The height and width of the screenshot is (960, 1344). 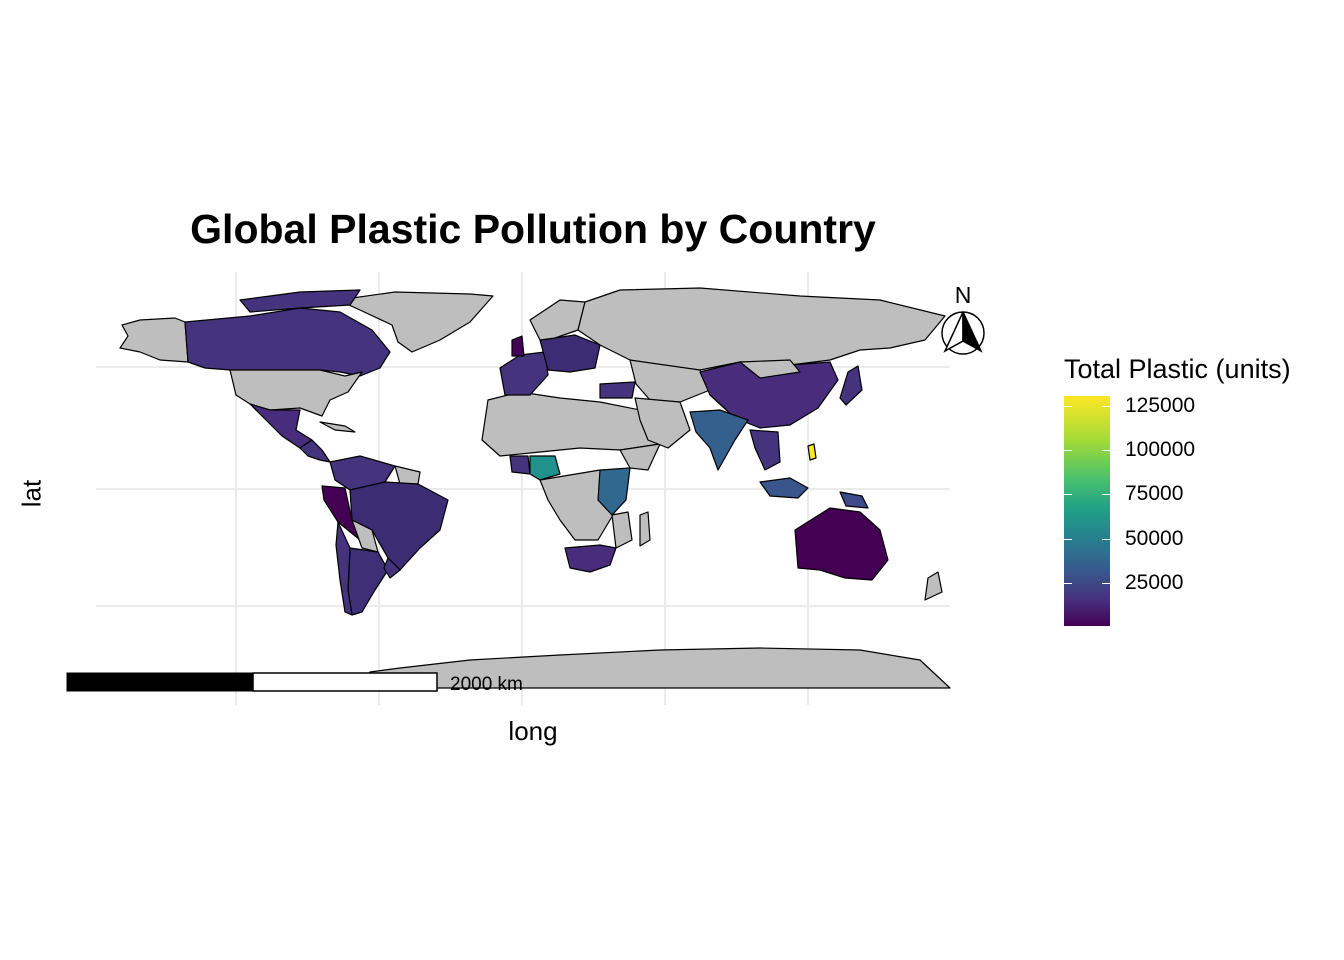 I want to click on guianas, so click(x=407, y=475).